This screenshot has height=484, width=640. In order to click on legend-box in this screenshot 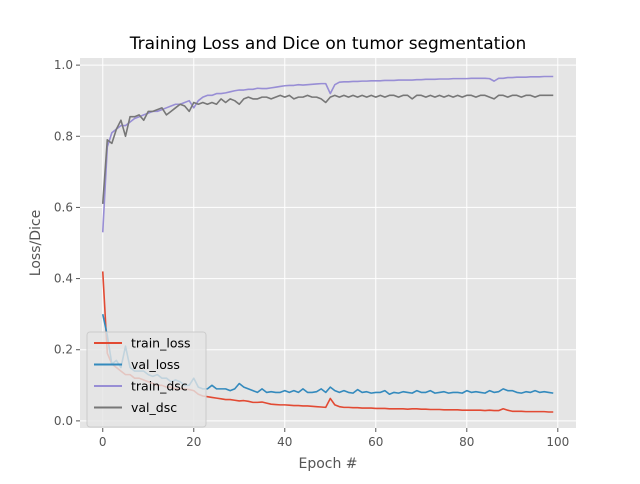, I will do `click(146, 379)`.